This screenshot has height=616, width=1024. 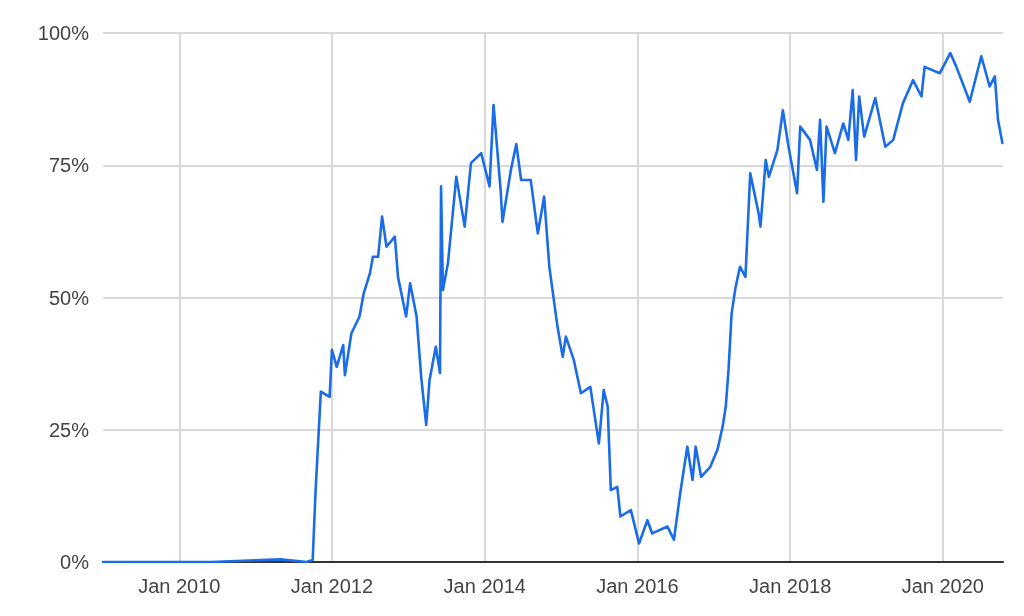 I want to click on y-tick-label: 50%, so click(x=69, y=297).